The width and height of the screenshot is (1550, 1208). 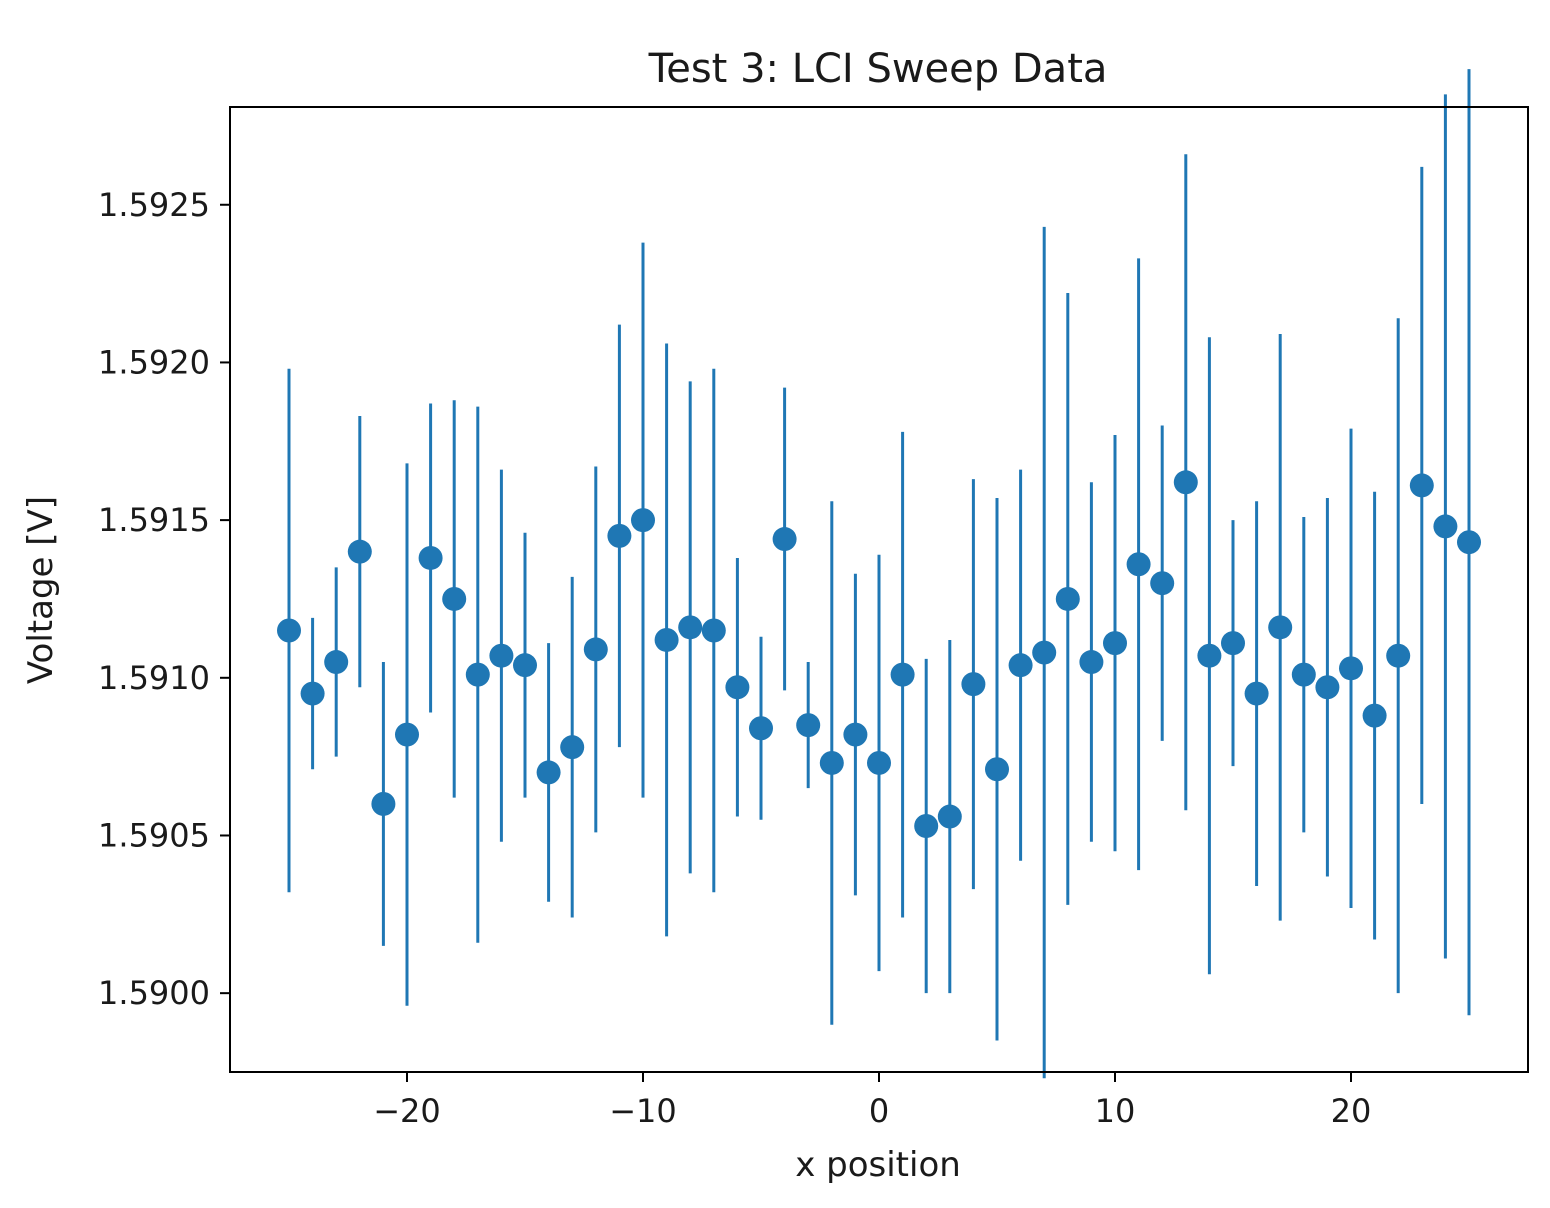 What do you see at coordinates (154, 993) in the screenshot?
I see `y-tick-label: 1.5900` at bounding box center [154, 993].